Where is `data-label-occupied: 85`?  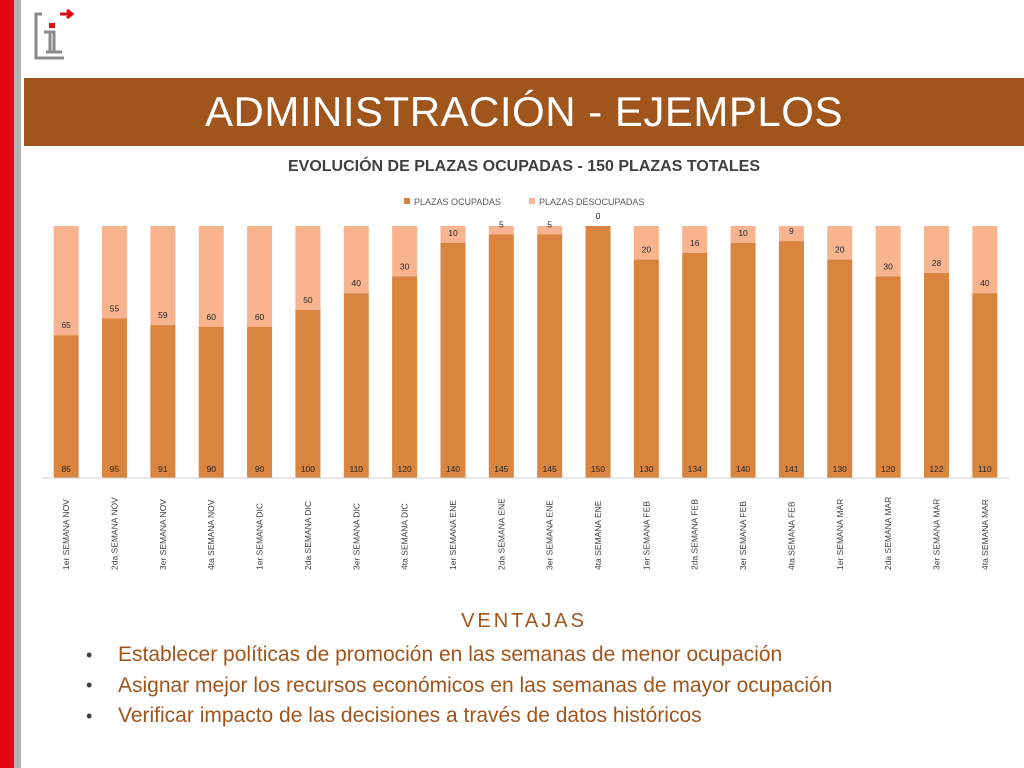 data-label-occupied: 85 is located at coordinates (66, 469).